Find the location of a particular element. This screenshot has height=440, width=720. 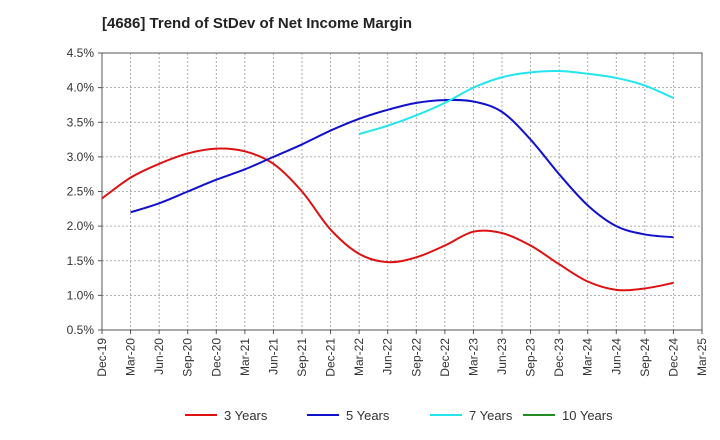

x-tick-label: Sep-23 is located at coordinates (531, 357).